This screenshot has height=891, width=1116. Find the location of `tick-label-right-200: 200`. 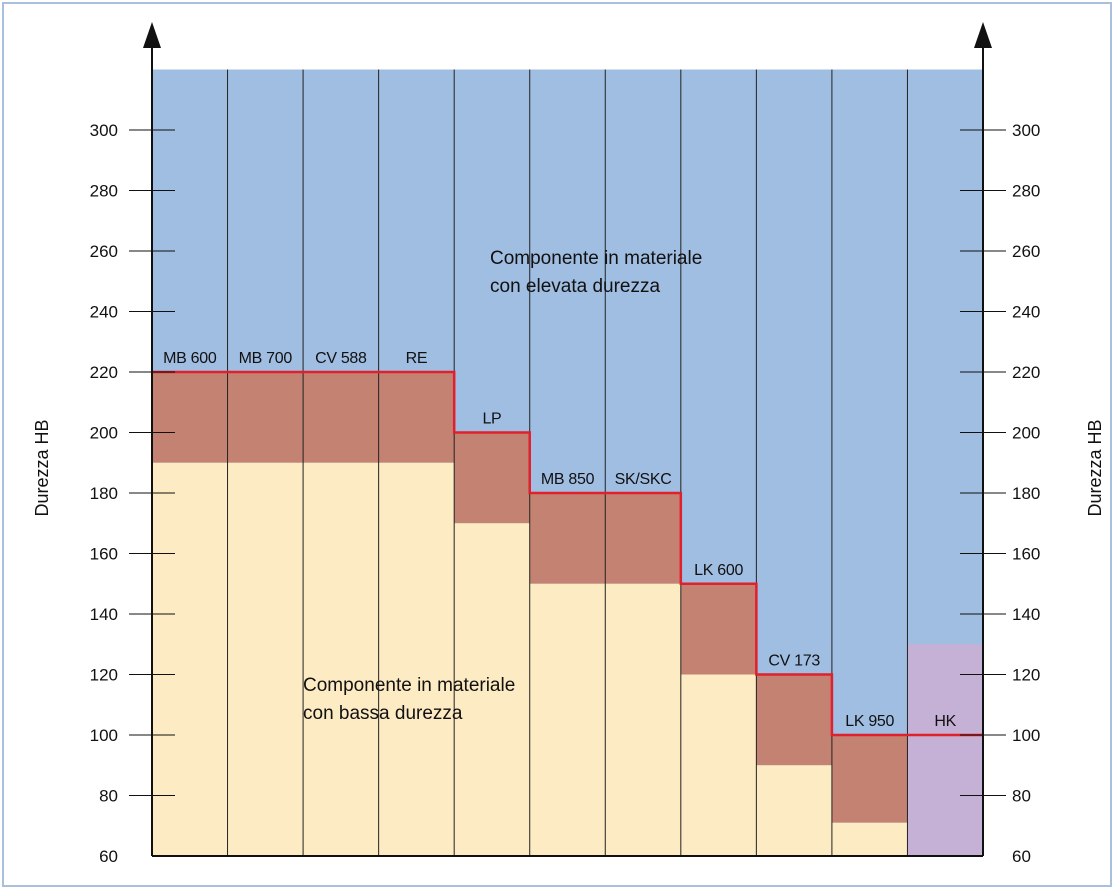

tick-label-right-200: 200 is located at coordinates (1026, 433).